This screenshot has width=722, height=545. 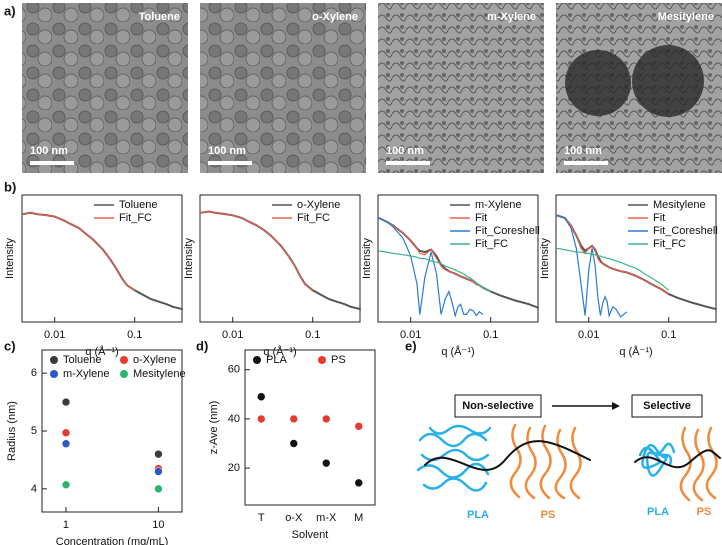 I want to click on y-tick-label: 60, so click(x=234, y=370).